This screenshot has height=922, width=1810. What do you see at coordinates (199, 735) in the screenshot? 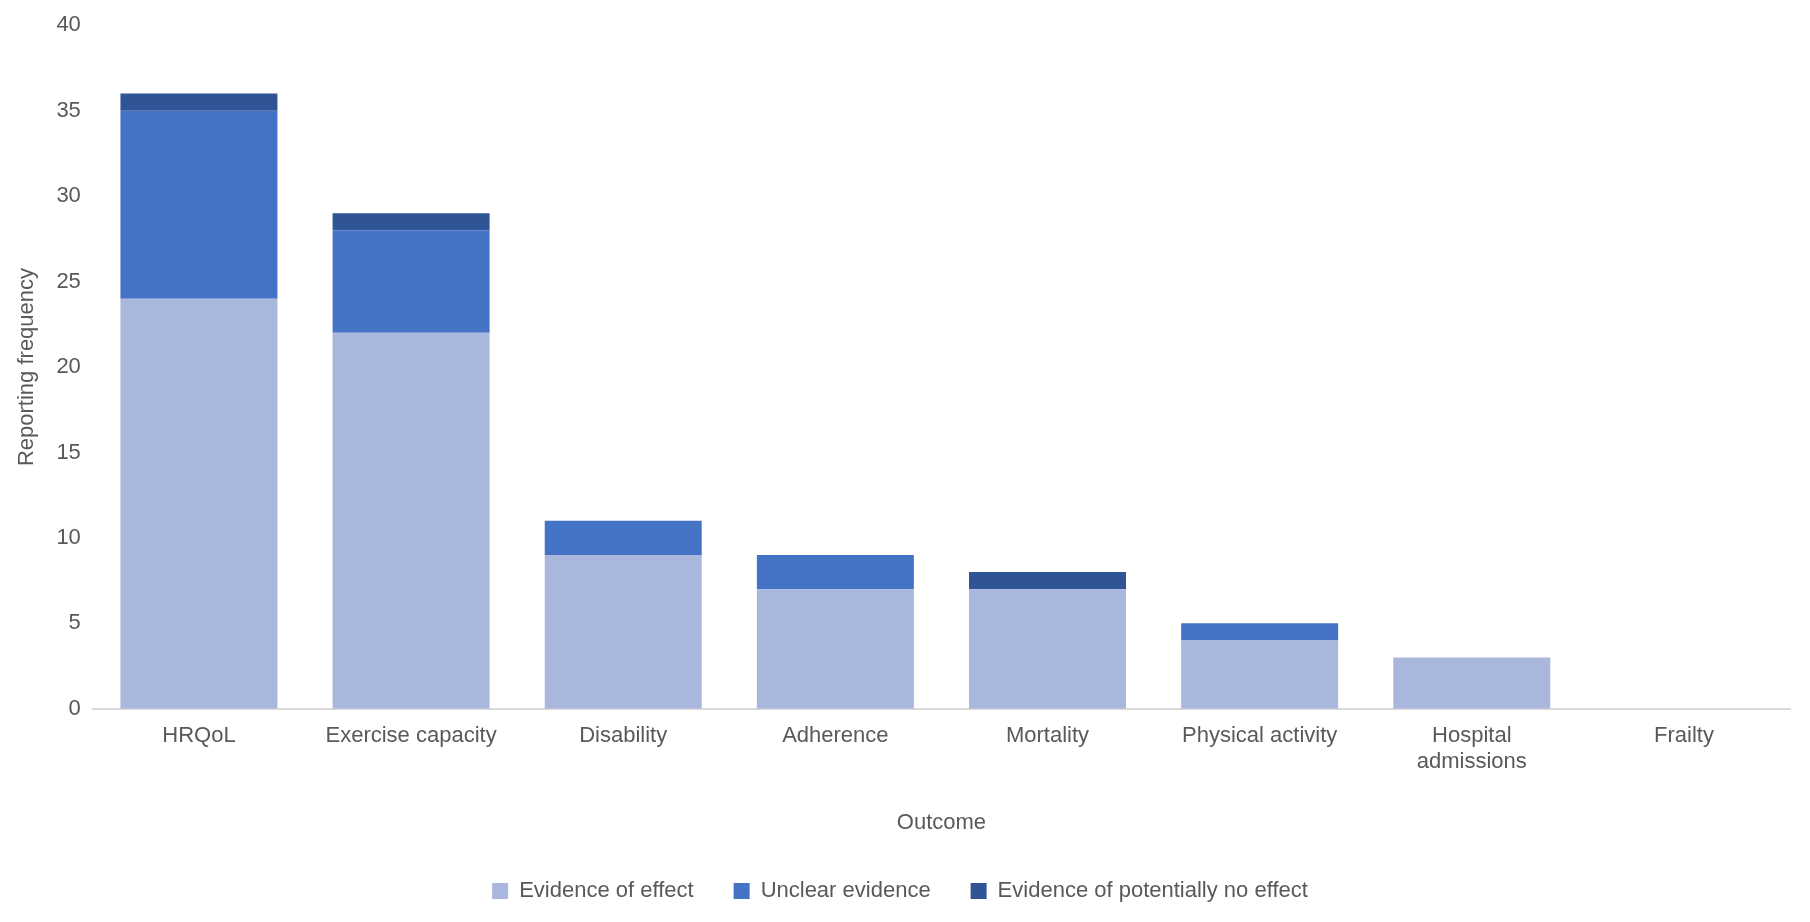
I see `x-tick-label: HRQoL` at bounding box center [199, 735].